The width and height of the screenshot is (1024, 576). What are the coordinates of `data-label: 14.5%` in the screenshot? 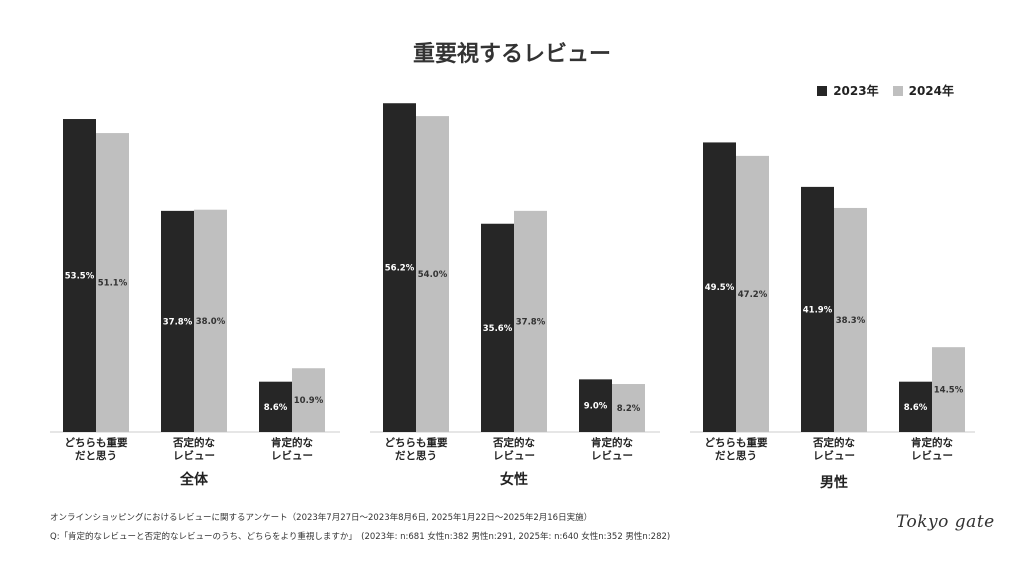 It's located at (949, 391).